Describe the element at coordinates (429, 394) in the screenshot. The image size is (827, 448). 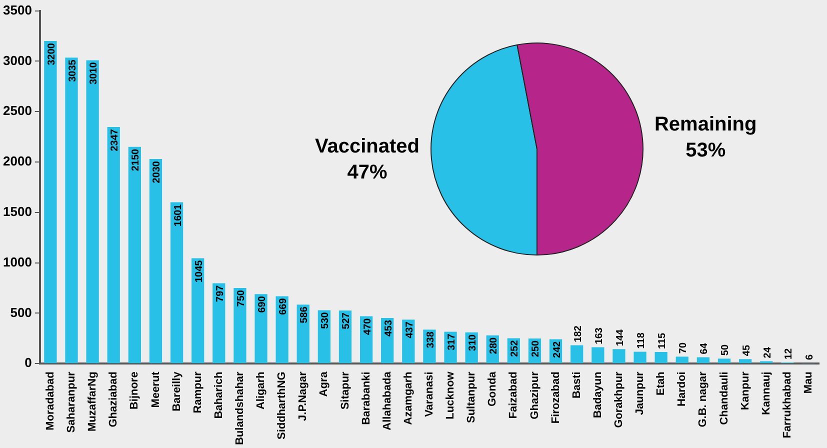
I see `x-tick-label: Varanasi` at that location.